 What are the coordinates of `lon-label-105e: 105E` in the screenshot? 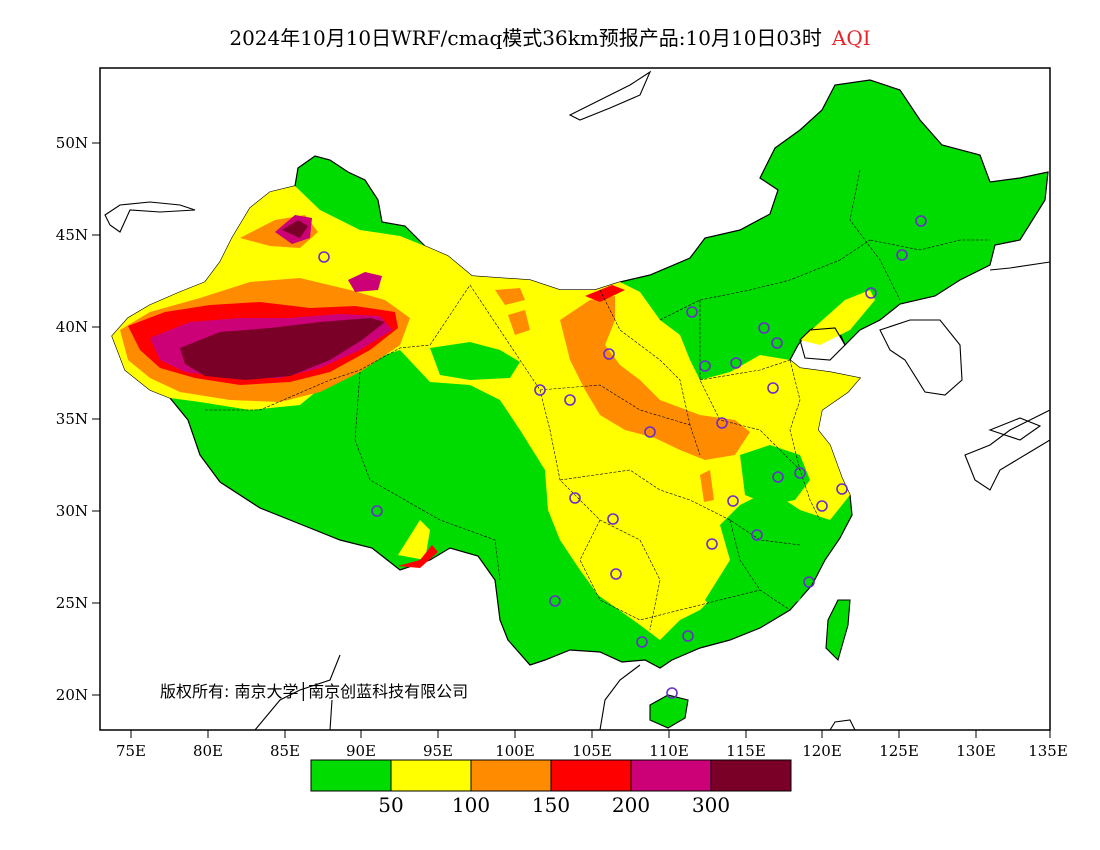 It's located at (592, 751).